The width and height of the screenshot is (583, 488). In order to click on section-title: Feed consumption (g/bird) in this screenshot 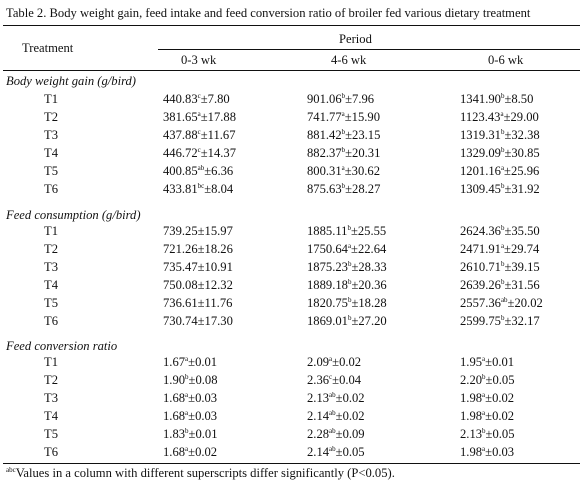, I will do `click(73, 215)`.